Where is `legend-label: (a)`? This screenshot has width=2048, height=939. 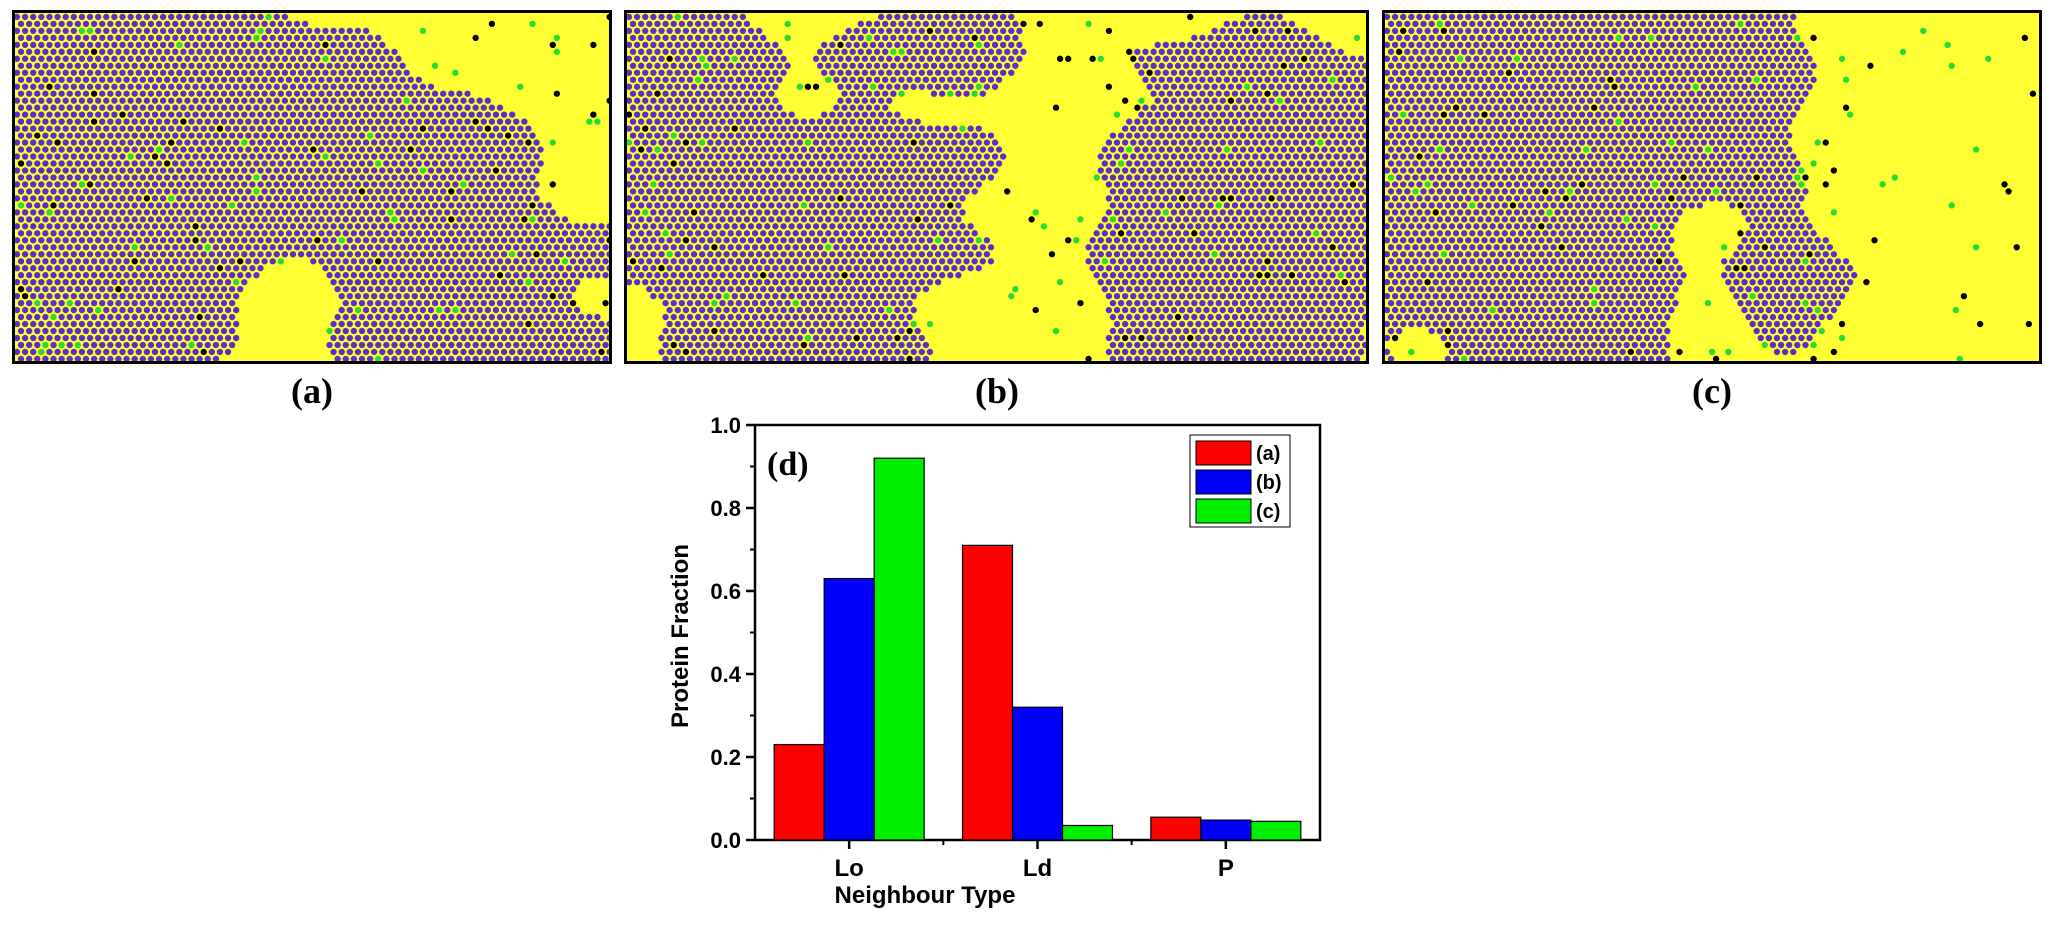
legend-label: (a) is located at coordinates (1268, 454).